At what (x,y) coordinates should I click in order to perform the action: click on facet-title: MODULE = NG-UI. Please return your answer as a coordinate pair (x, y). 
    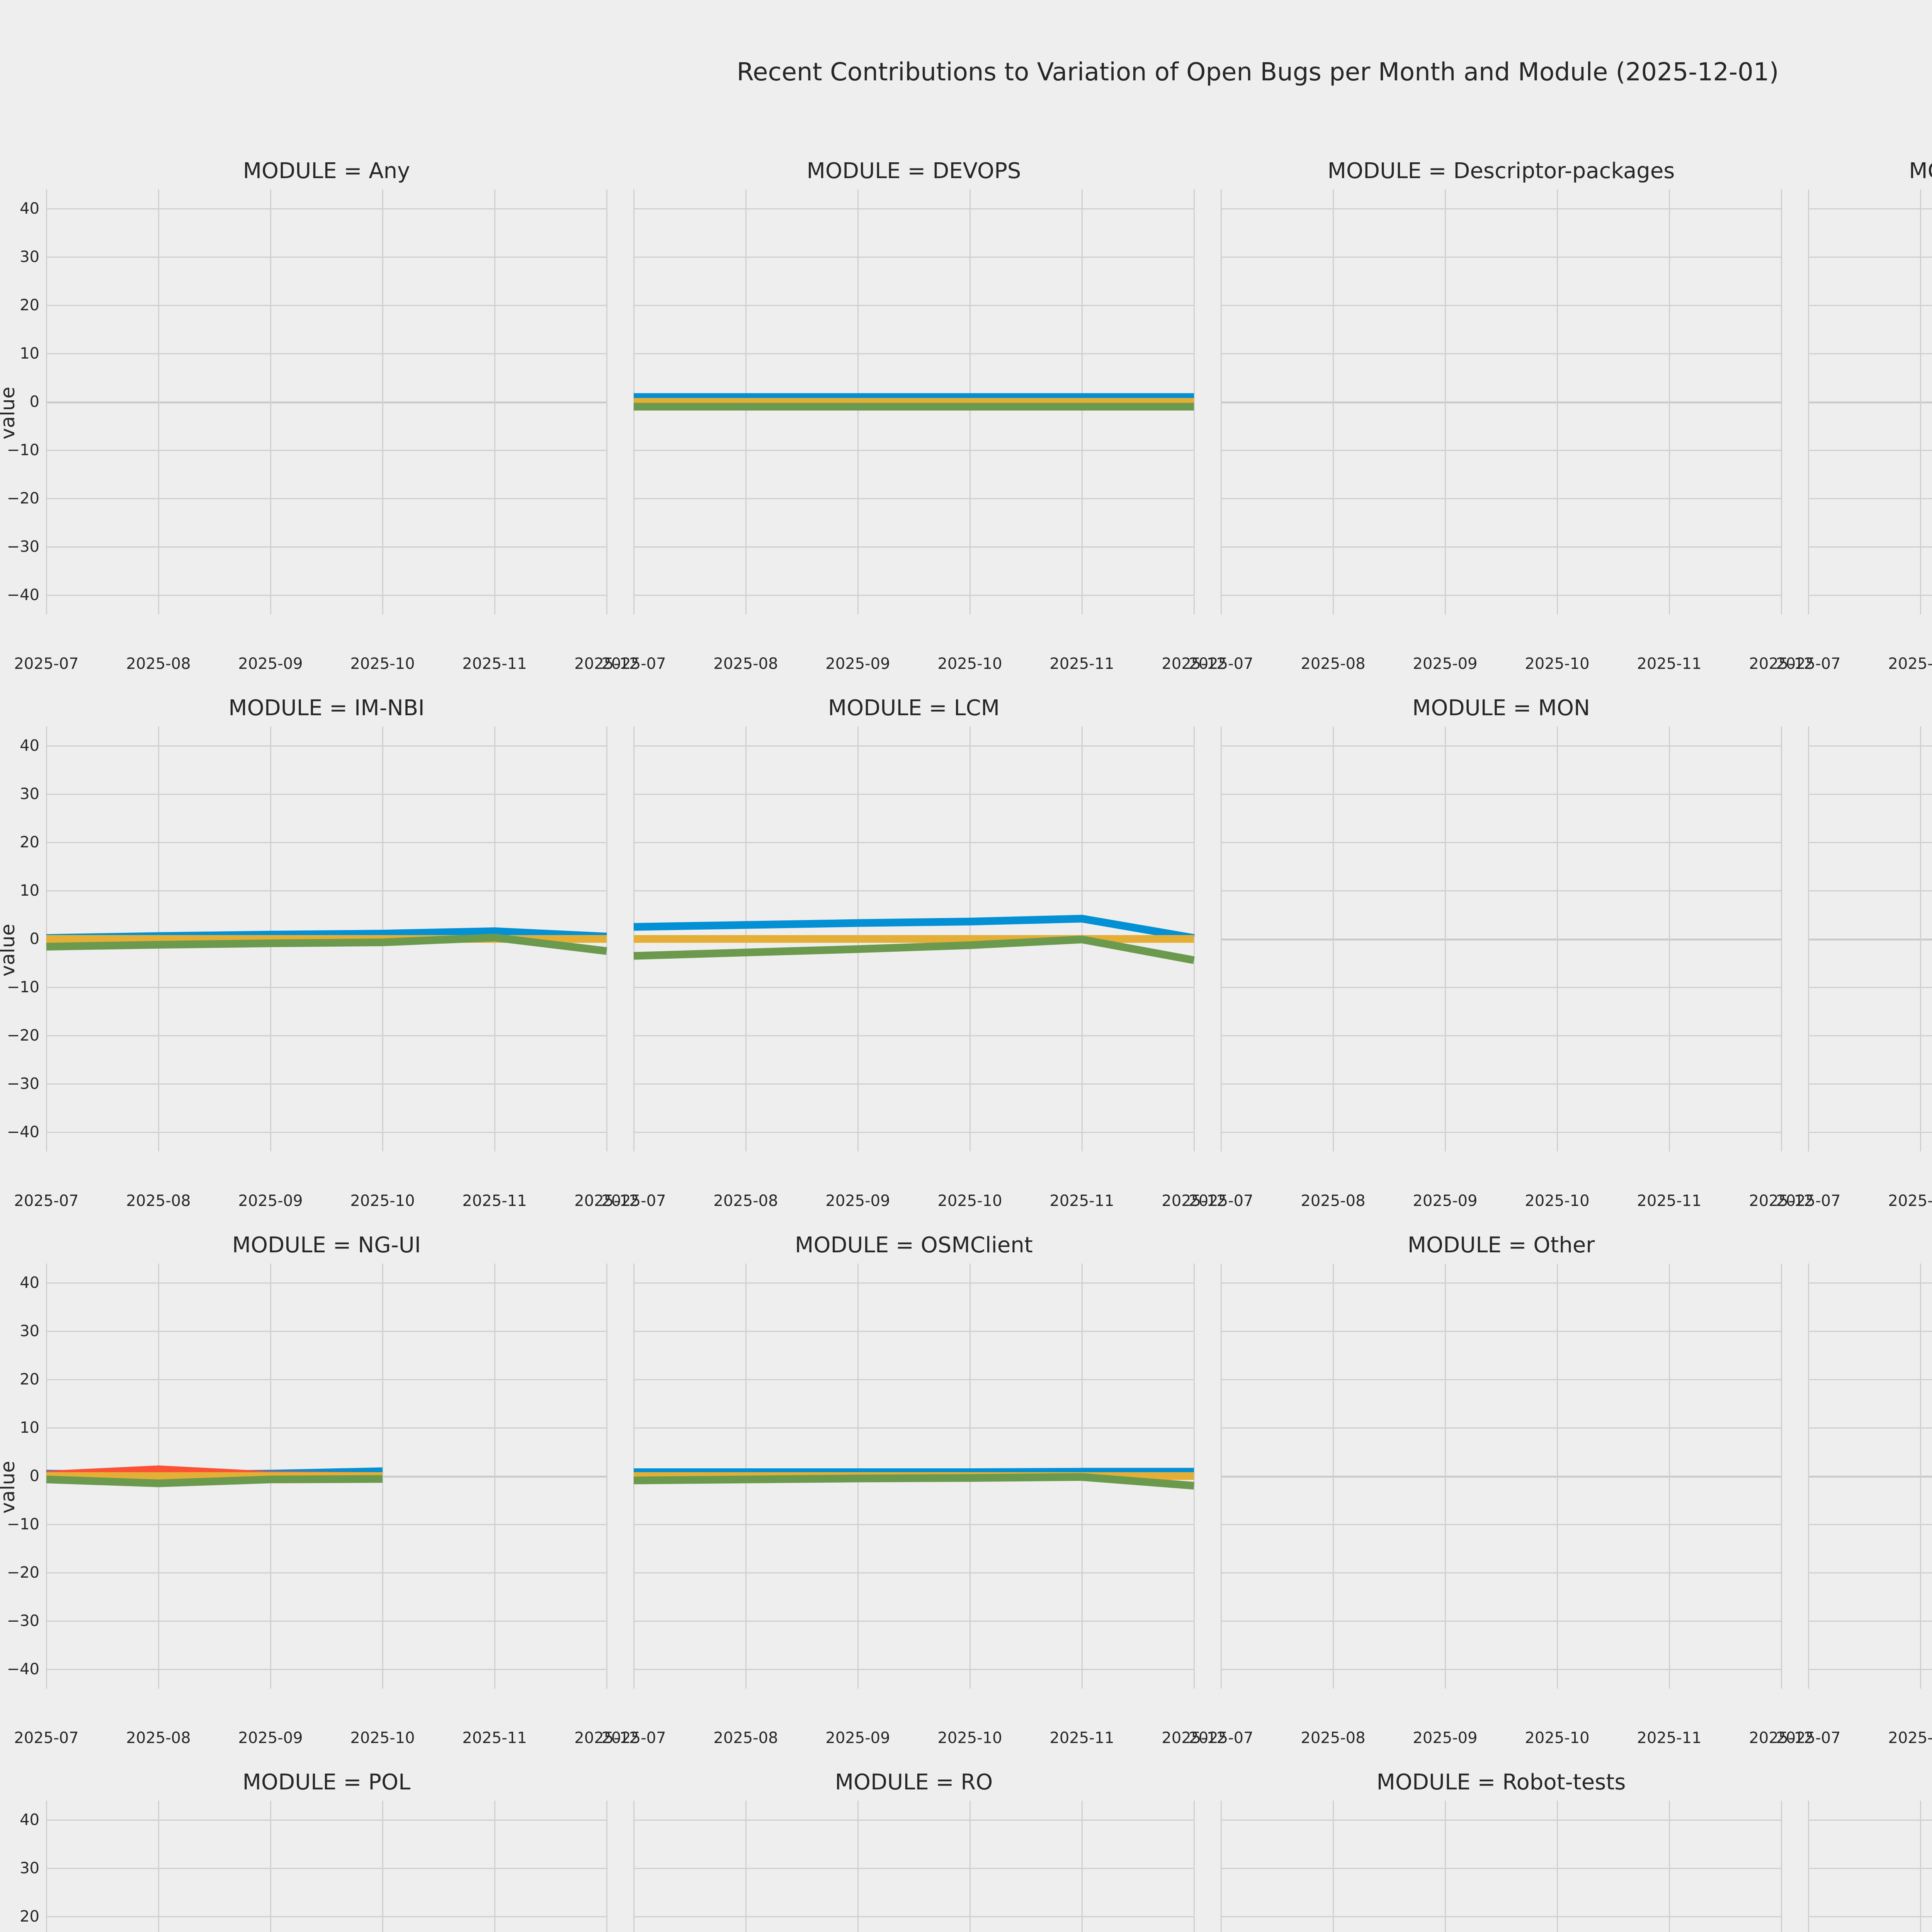
    Looking at the image, I should click on (326, 1246).